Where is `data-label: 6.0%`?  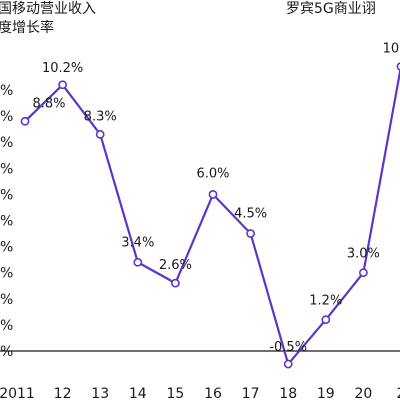
data-label: 6.0% is located at coordinates (212, 173).